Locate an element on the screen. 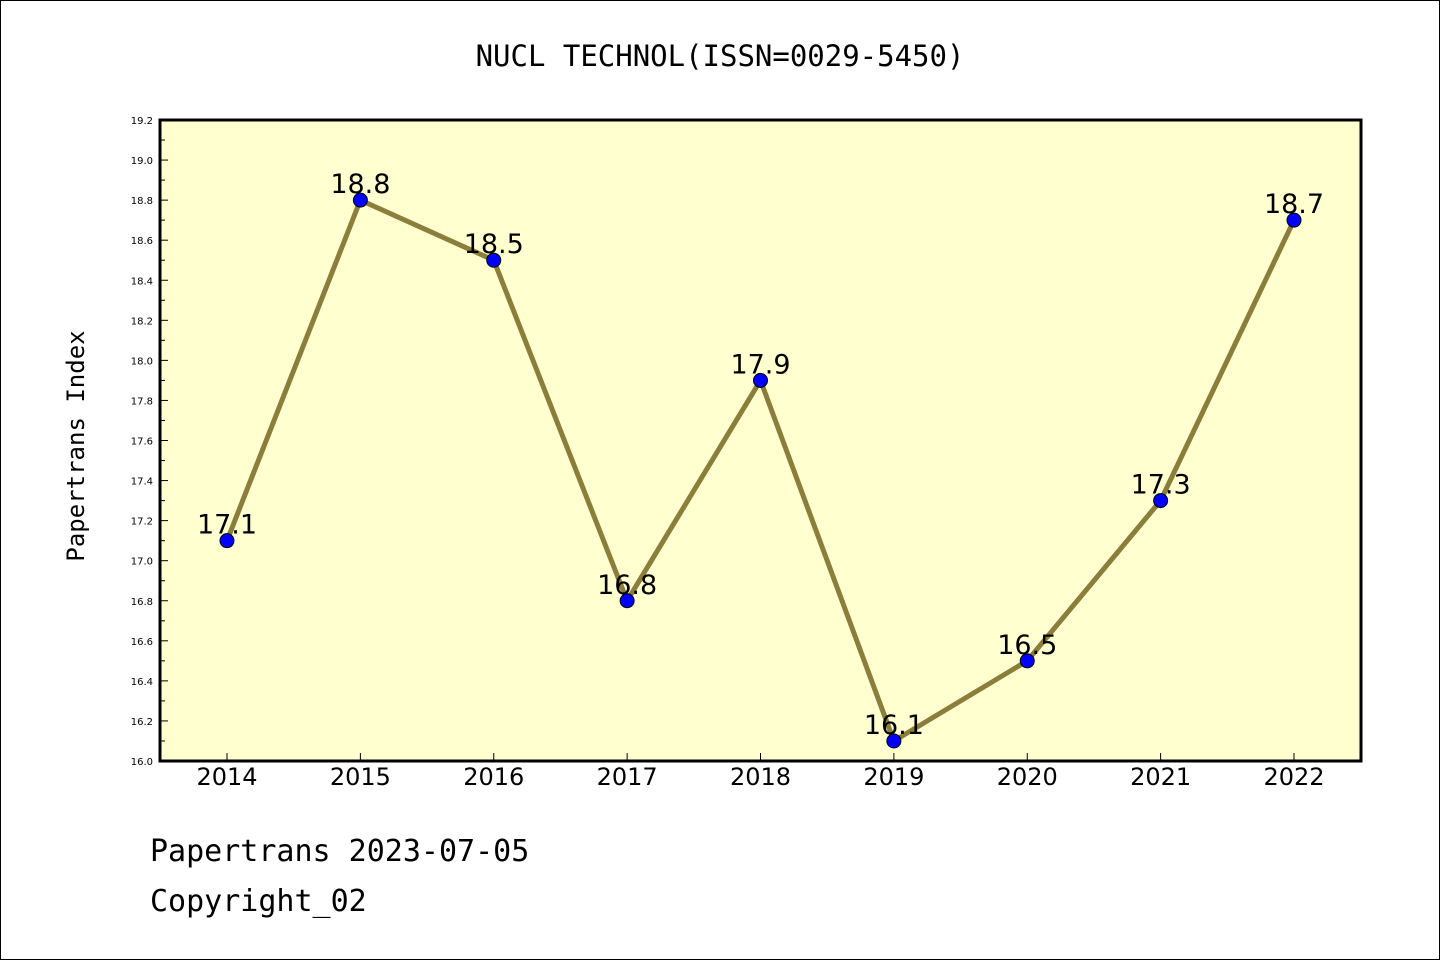 The width and height of the screenshot is (1440, 960). data-label: 17.9 is located at coordinates (760, 364).